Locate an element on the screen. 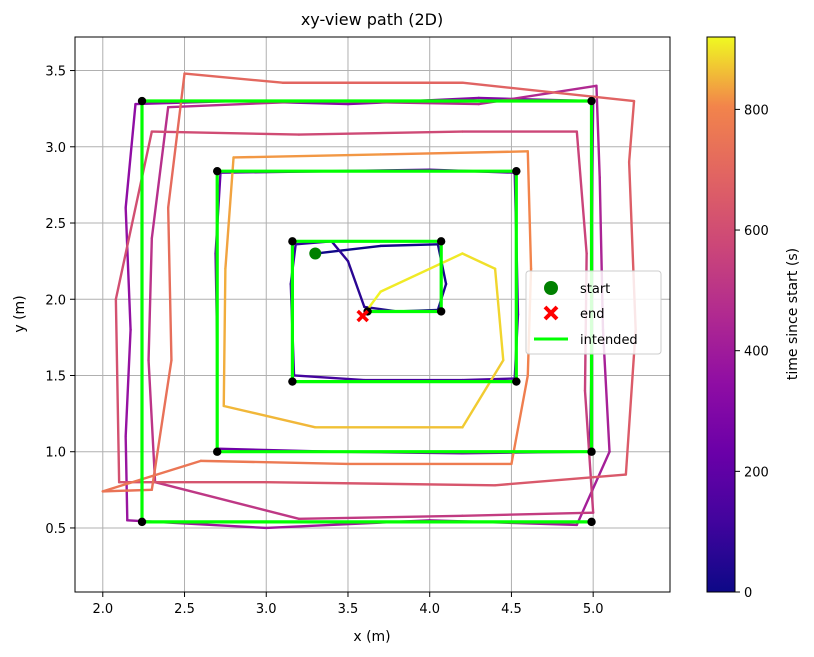 Image resolution: width=814 pixels, height=657 pixels. x-tick-label: 2.5 is located at coordinates (184, 609).